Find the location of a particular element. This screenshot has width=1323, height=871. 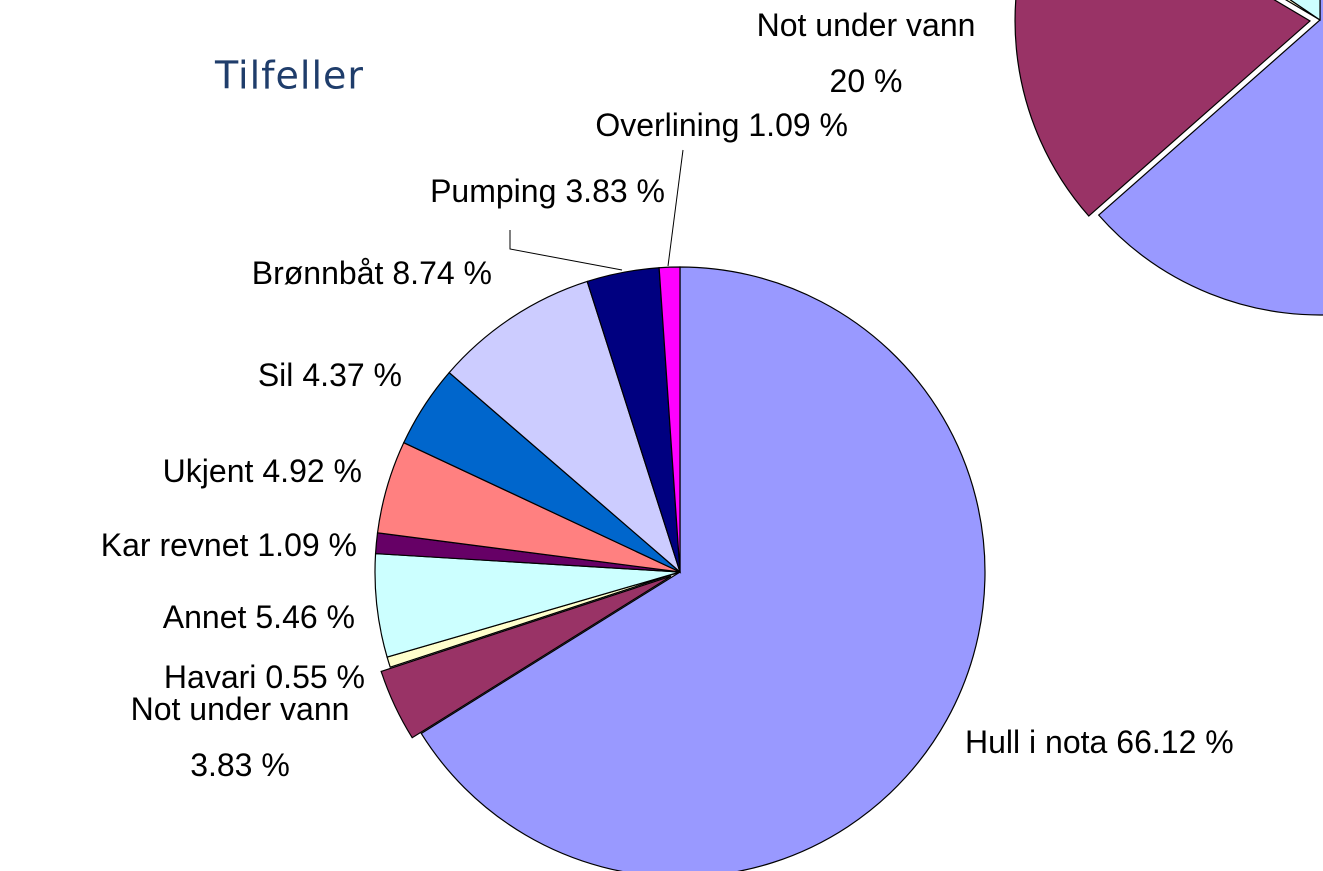

slice-label: Brønnbåt 8.74 % is located at coordinates (372, 273).